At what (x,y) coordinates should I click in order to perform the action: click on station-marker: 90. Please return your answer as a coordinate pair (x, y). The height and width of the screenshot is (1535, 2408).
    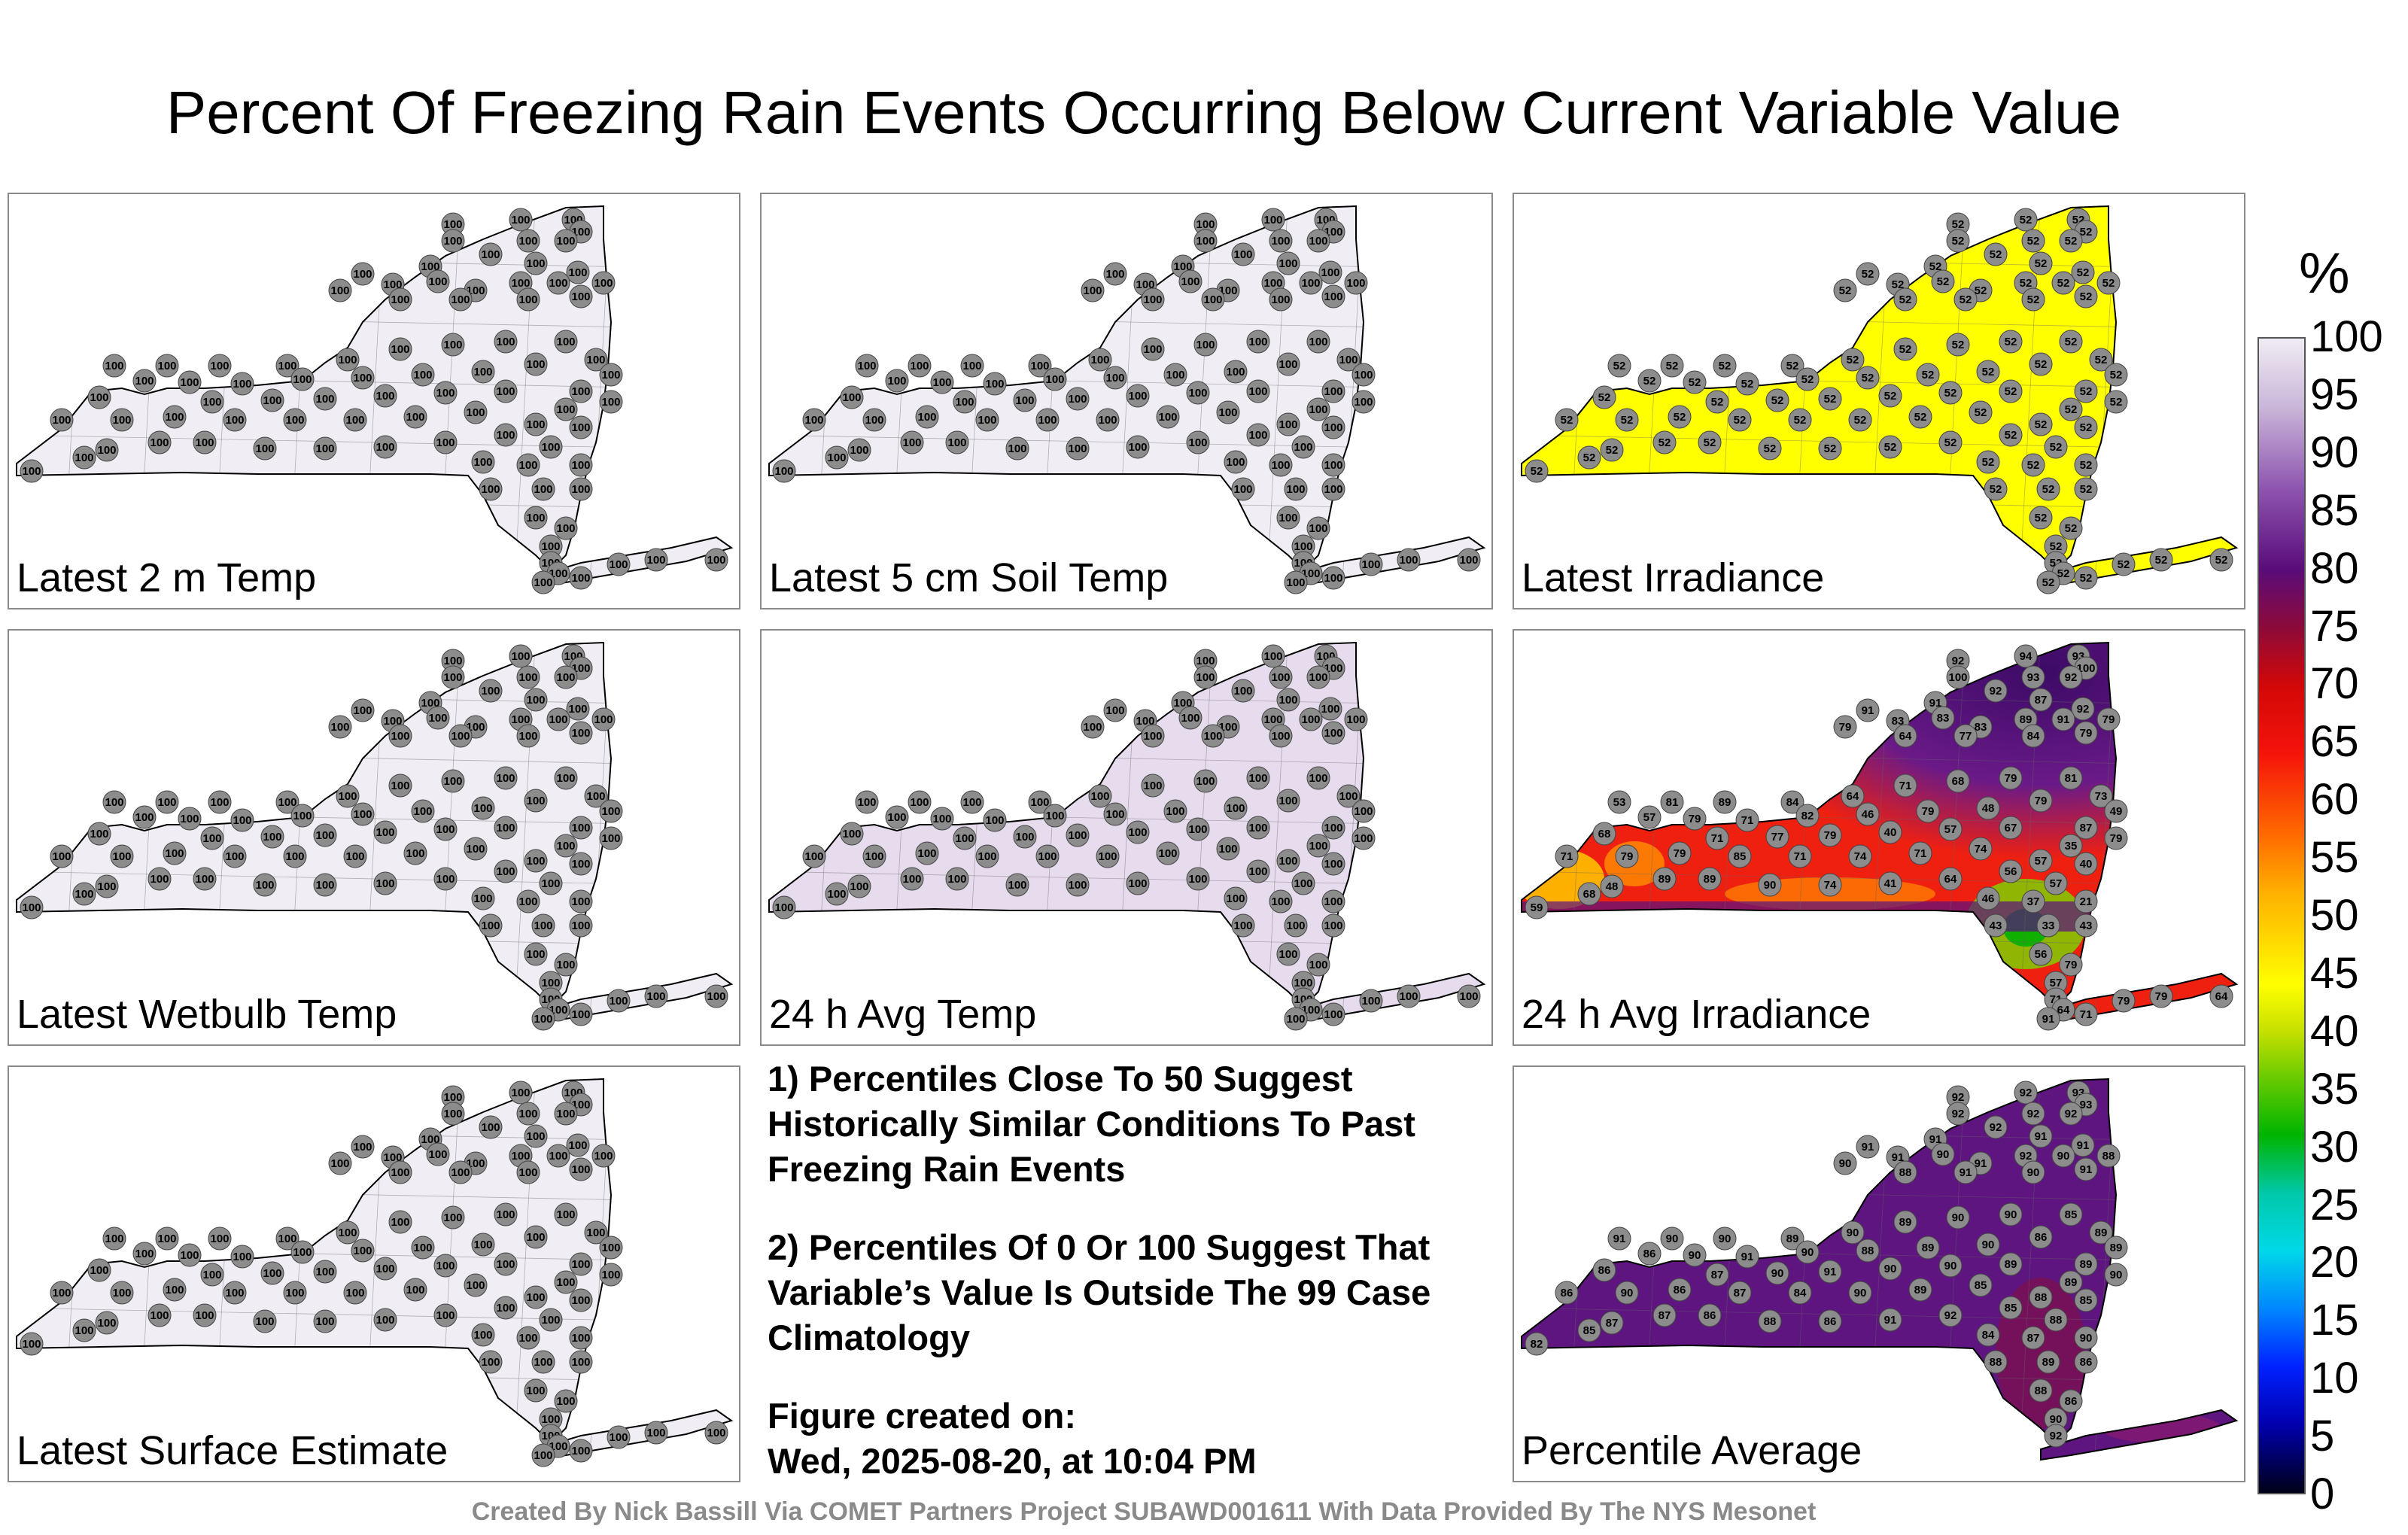
    Looking at the image, I should click on (2116, 1275).